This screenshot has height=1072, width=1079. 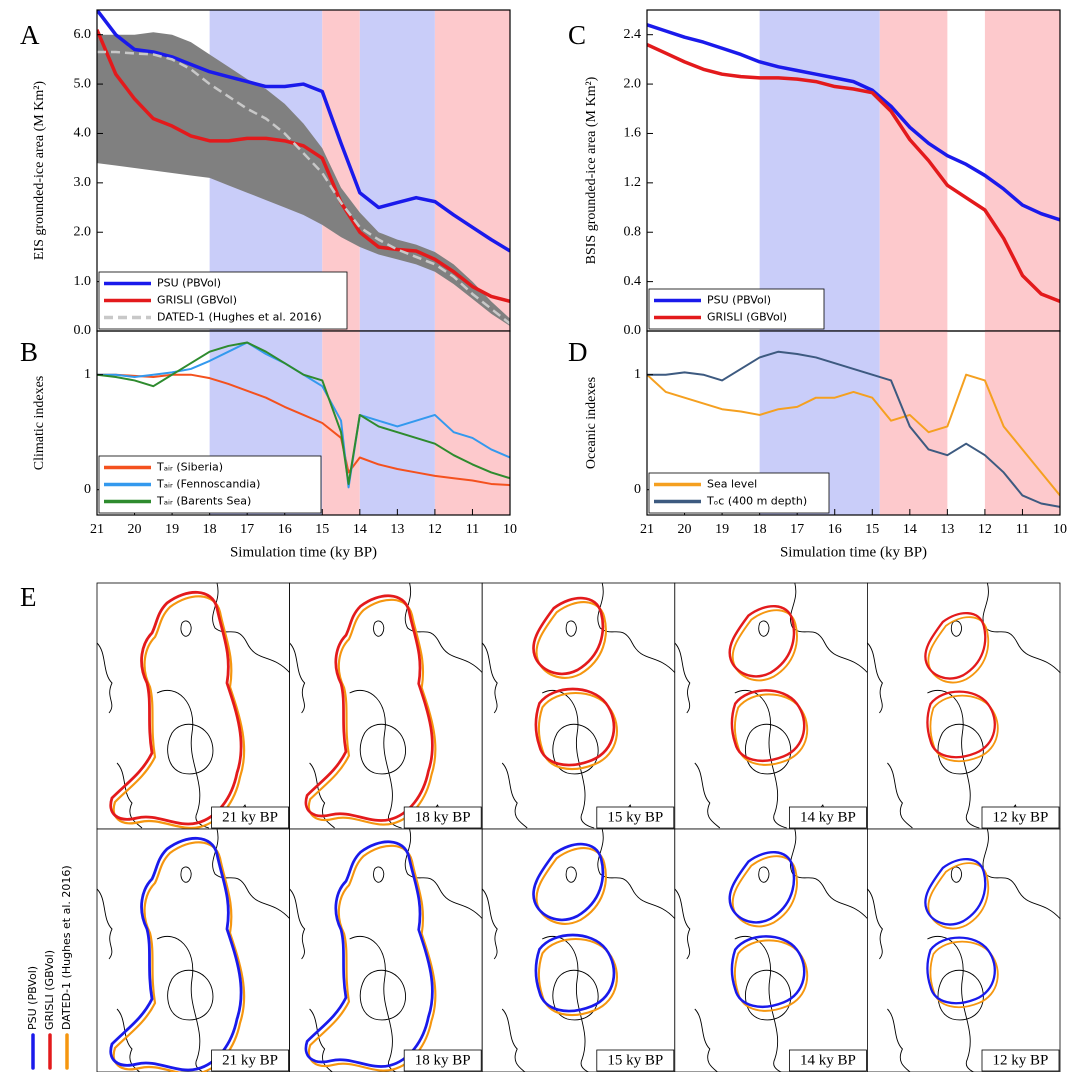 I want to click on time-label: 12 ky BP, so click(x=1021, y=817).